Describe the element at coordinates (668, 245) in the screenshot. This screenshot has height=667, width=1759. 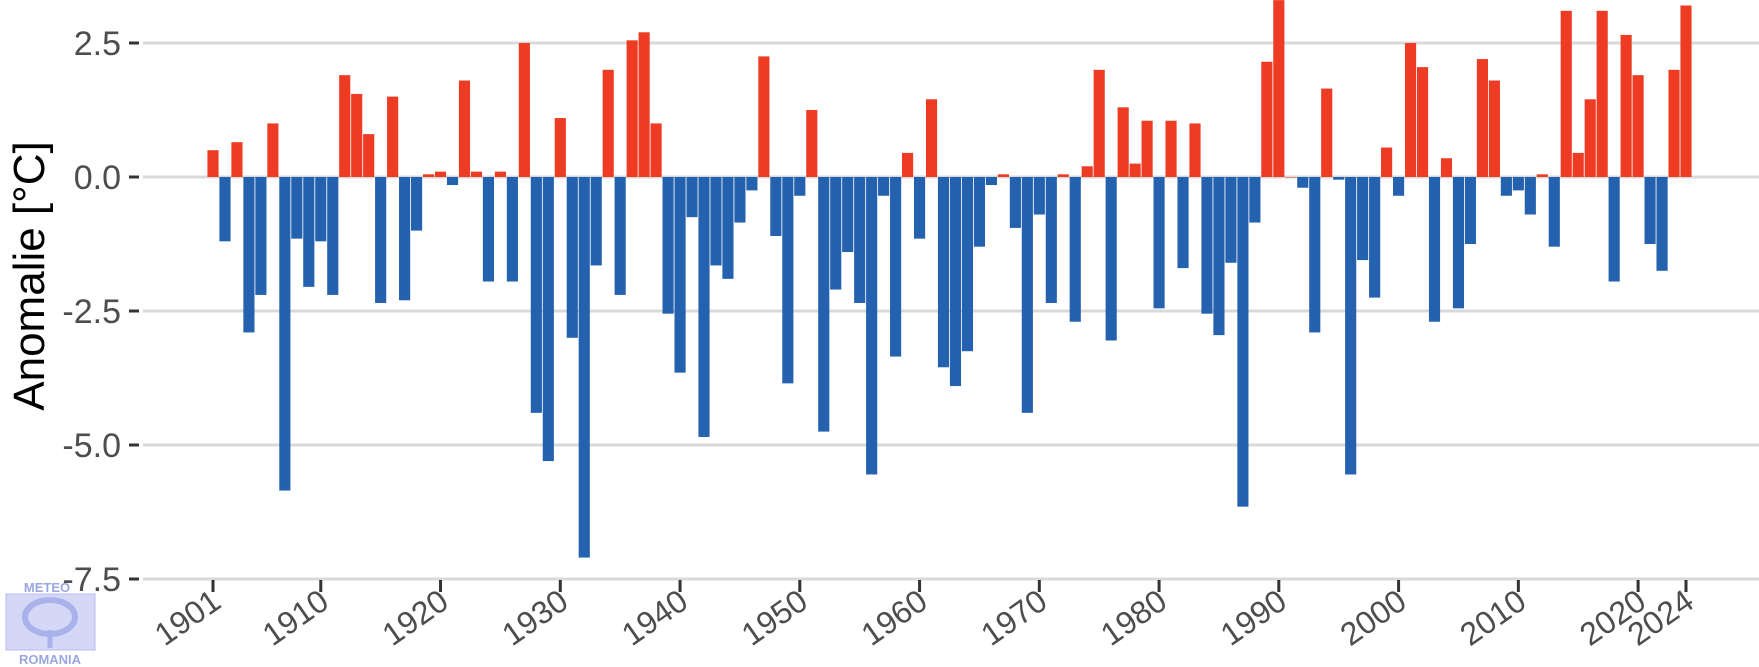
I see `bar-1939` at that location.